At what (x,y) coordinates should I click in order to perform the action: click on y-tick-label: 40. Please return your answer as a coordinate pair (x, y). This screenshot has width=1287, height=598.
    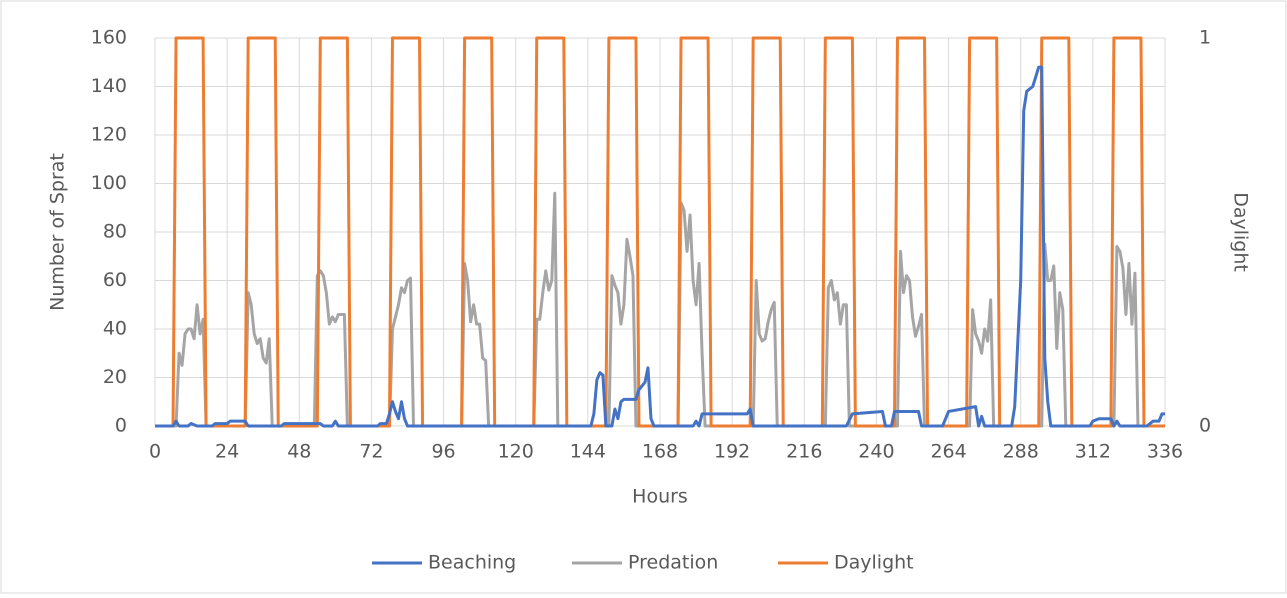
    Looking at the image, I should click on (115, 329).